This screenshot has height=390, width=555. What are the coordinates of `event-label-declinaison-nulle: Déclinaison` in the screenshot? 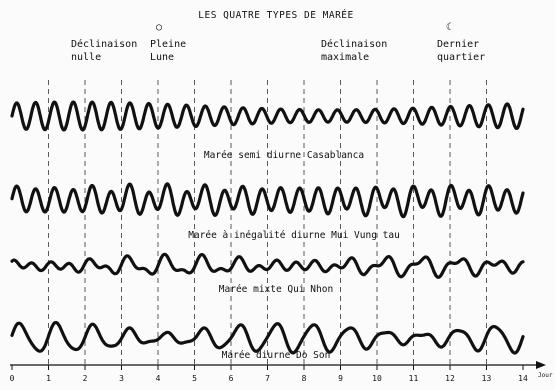 It's located at (104, 44).